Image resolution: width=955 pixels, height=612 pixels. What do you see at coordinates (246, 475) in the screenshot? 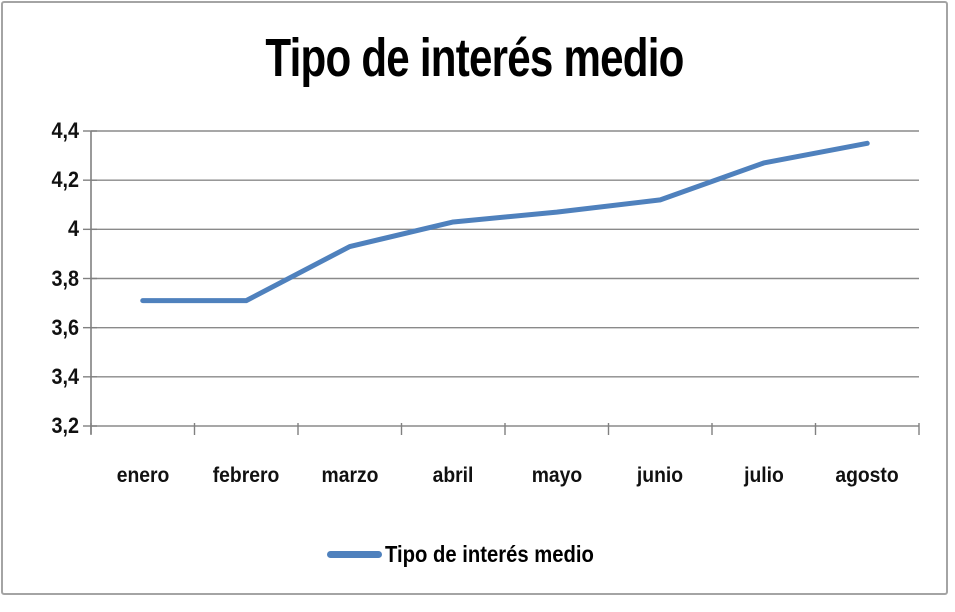
I see `x-tick-label: febrero` at bounding box center [246, 475].